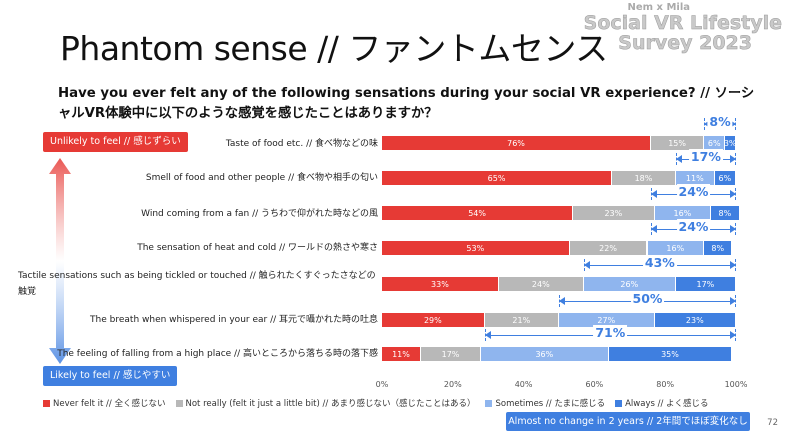 This screenshot has height=443, width=800. I want to click on x-axis-tick-label: 60%, so click(594, 384).